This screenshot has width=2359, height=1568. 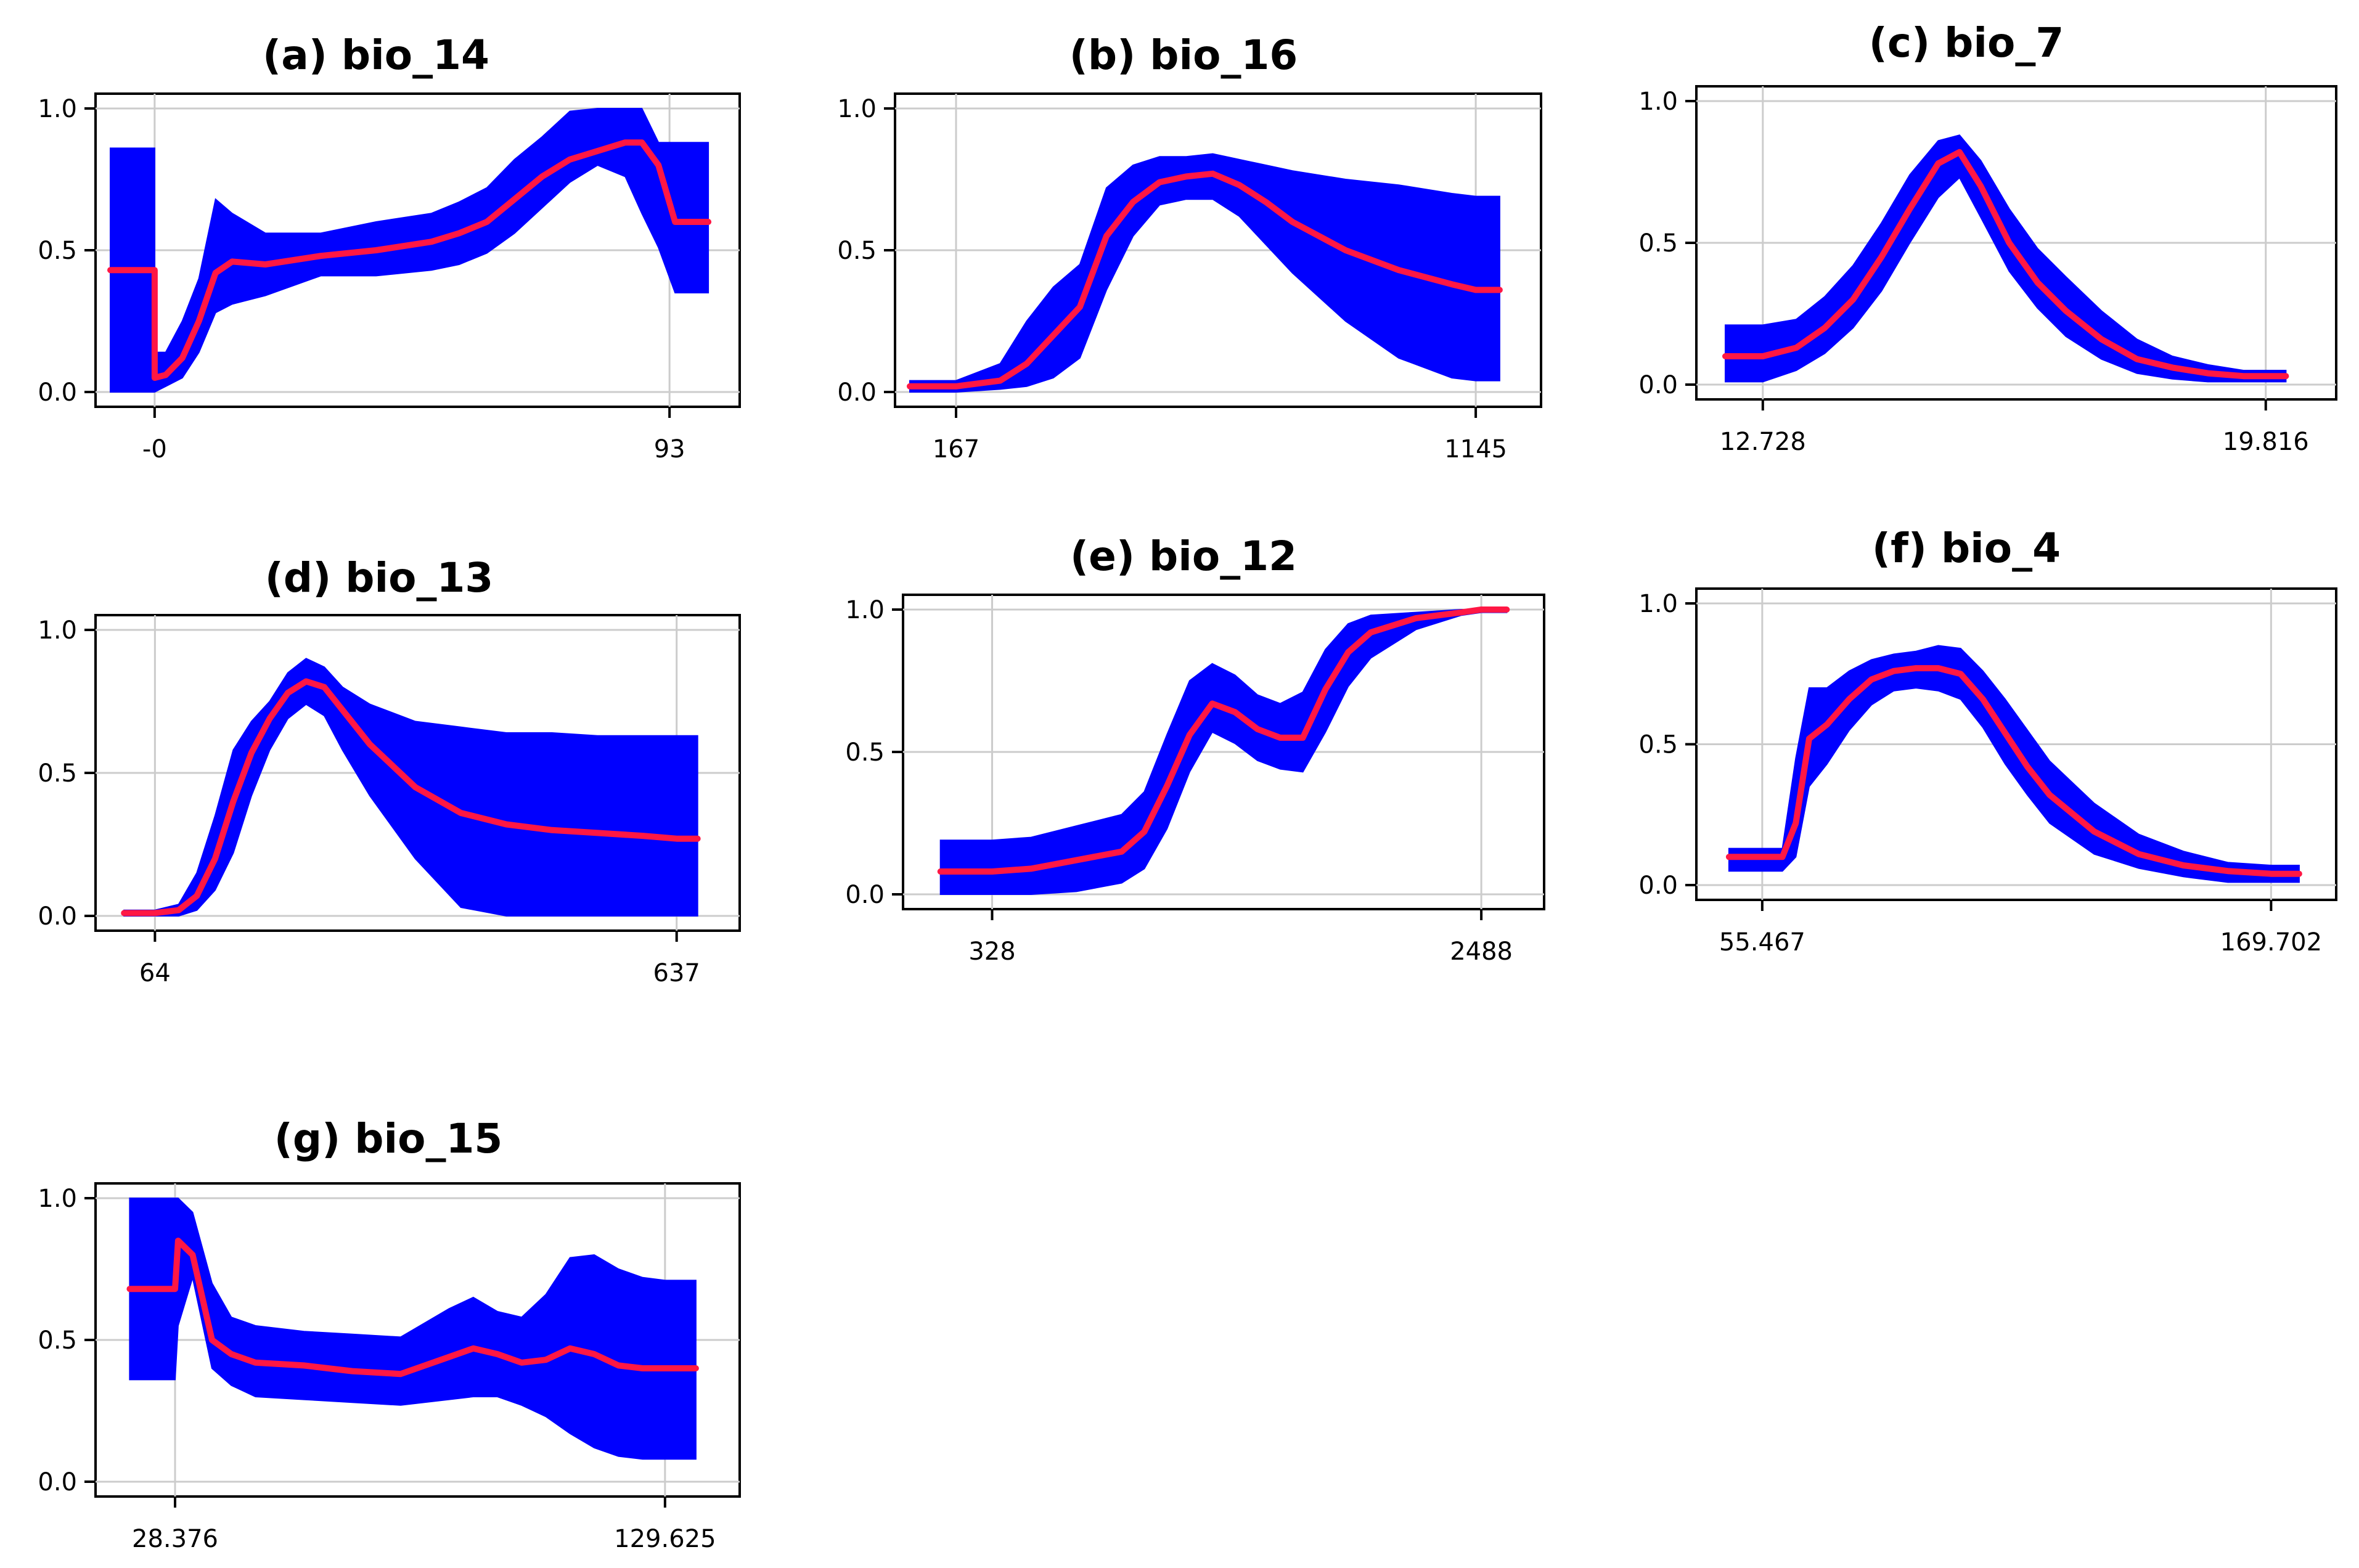 I want to click on x-tick-label: 637, so click(x=676, y=973).